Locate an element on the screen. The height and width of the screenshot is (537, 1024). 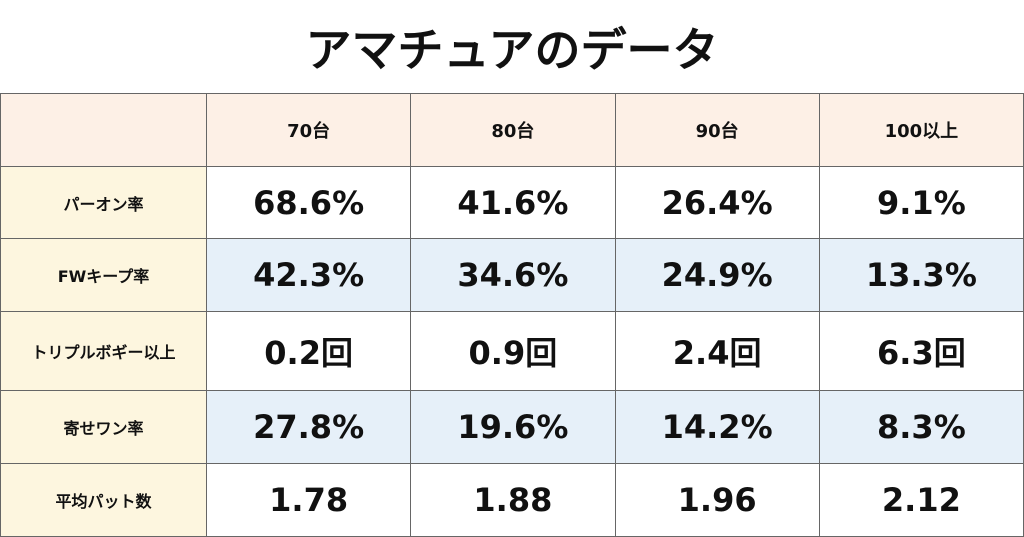
column-header: 70台 is located at coordinates (308, 130).